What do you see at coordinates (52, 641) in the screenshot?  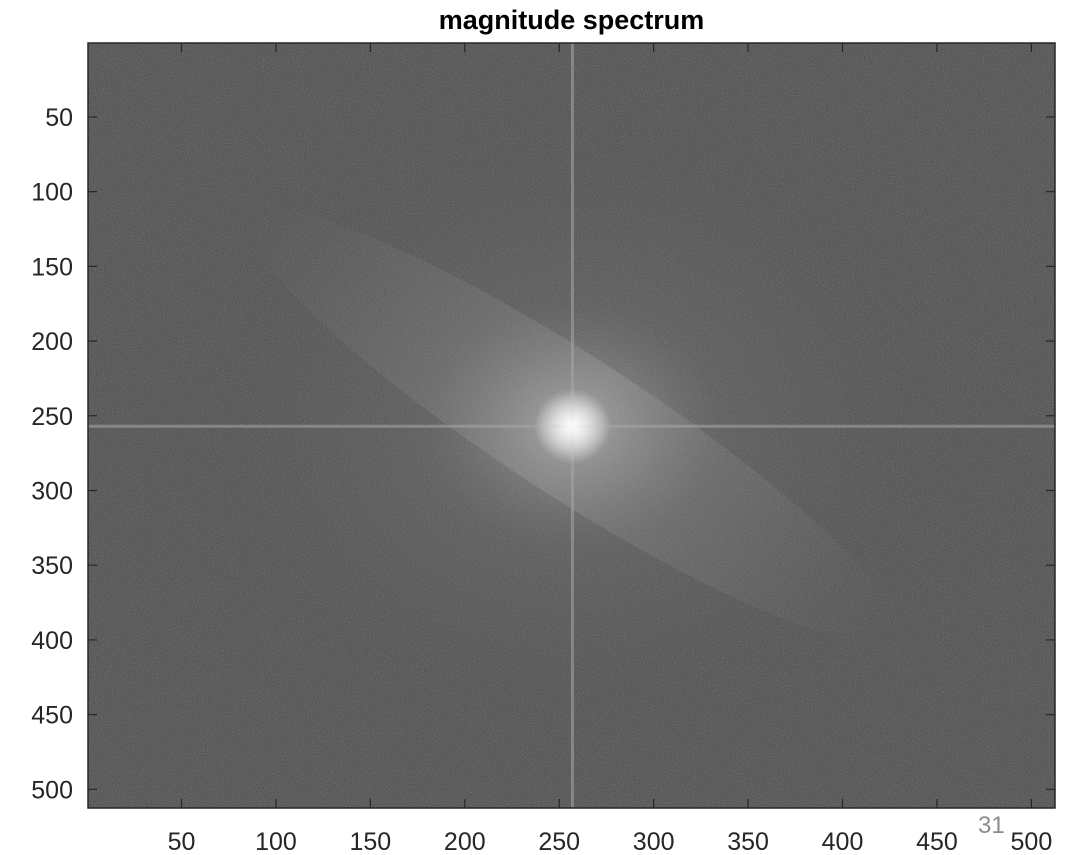 I see `y-tick-label: 400` at bounding box center [52, 641].